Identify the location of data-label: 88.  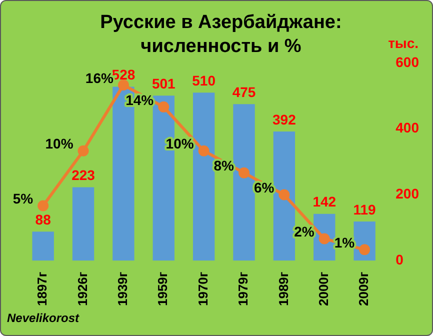
(43, 220).